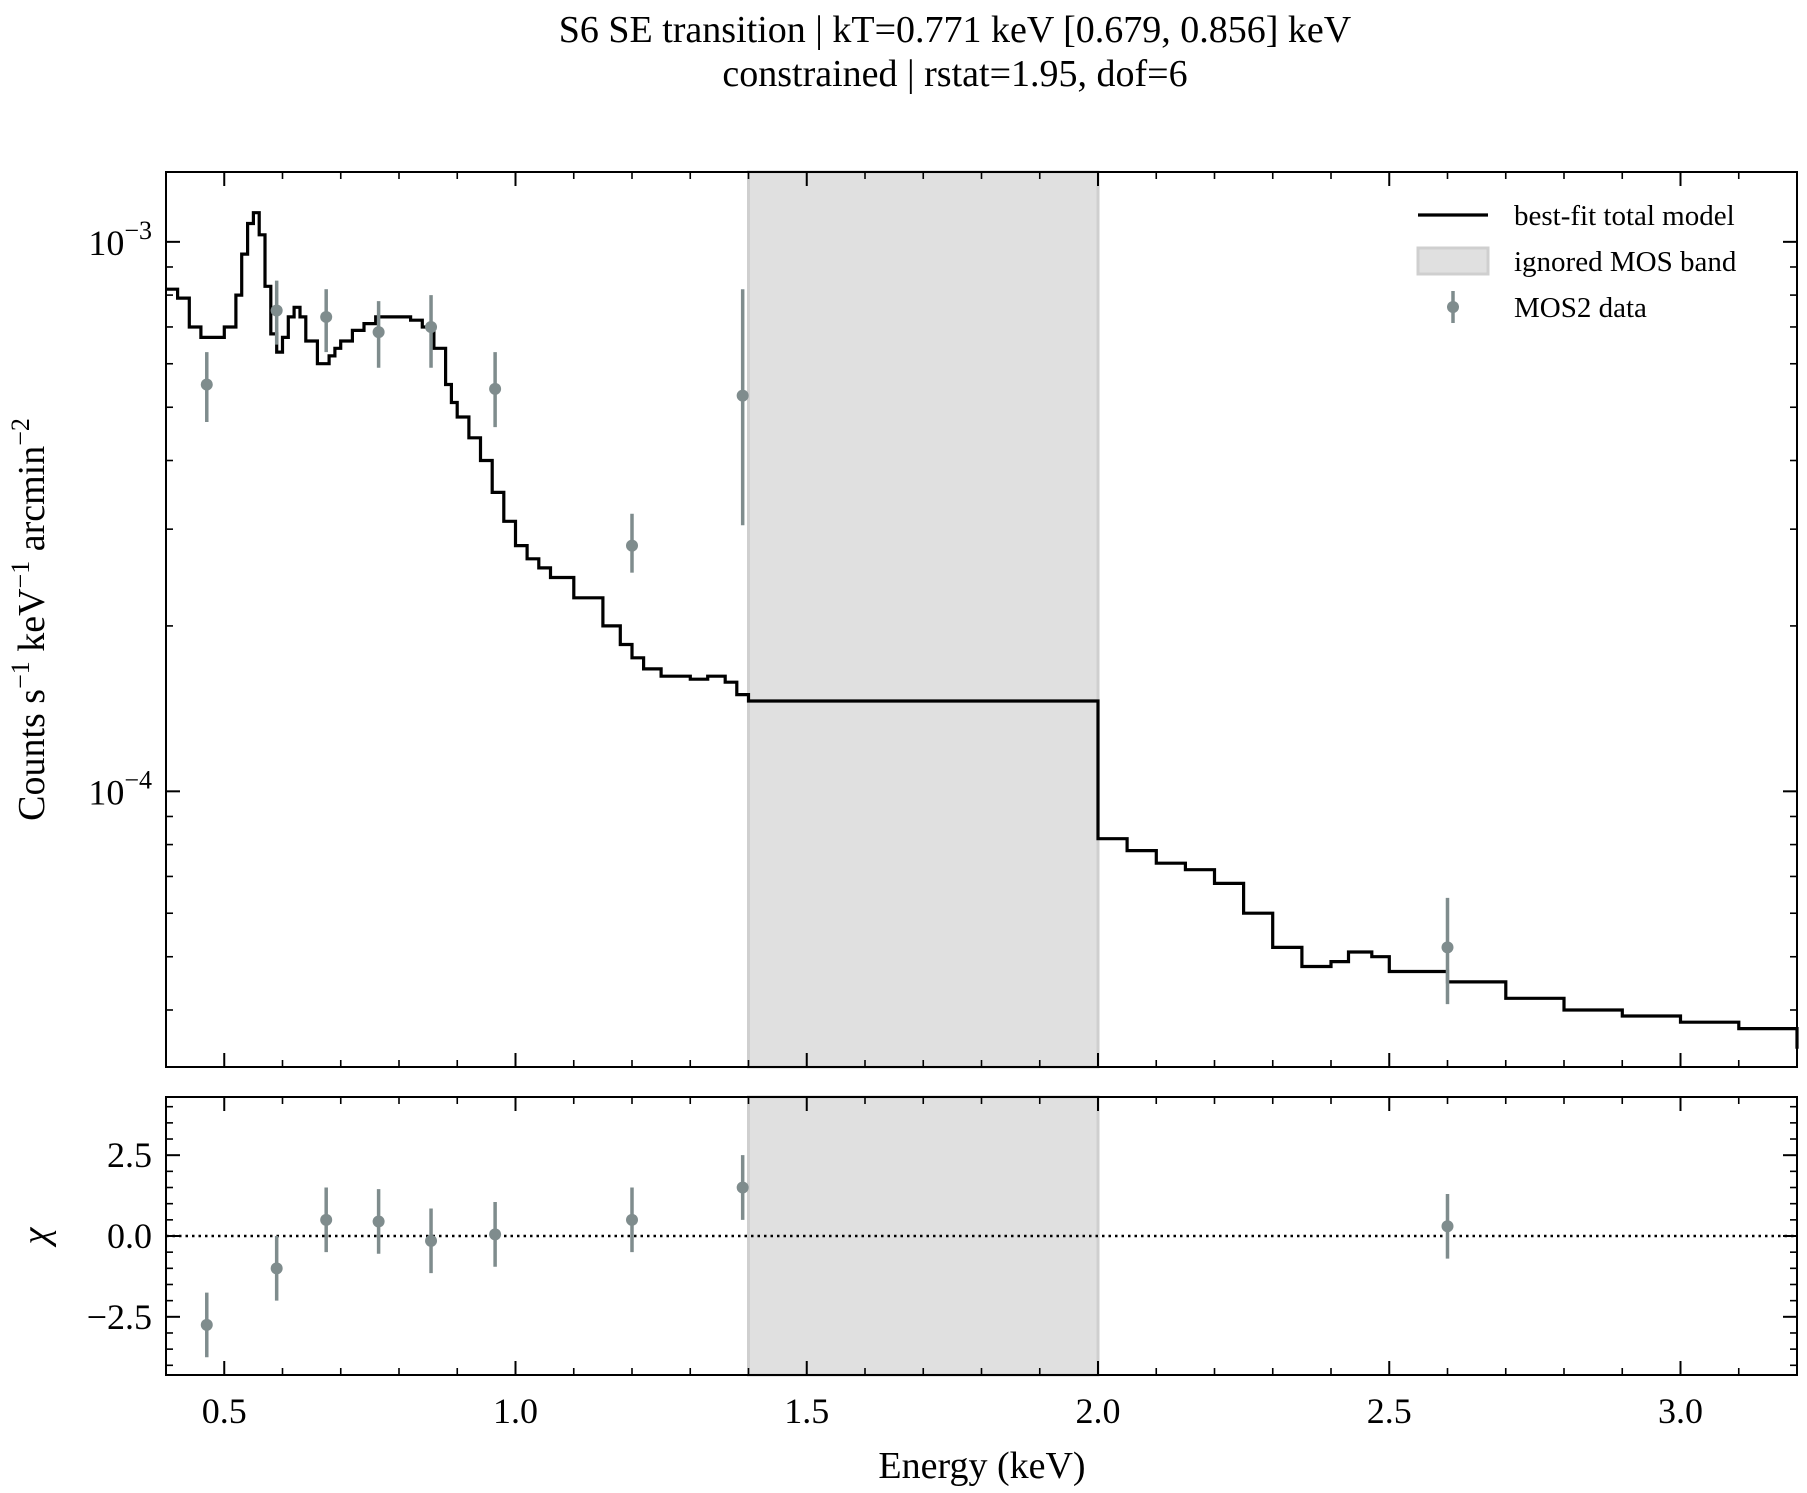 The height and width of the screenshot is (1493, 1807). I want to click on ignored-band, so click(923, 619).